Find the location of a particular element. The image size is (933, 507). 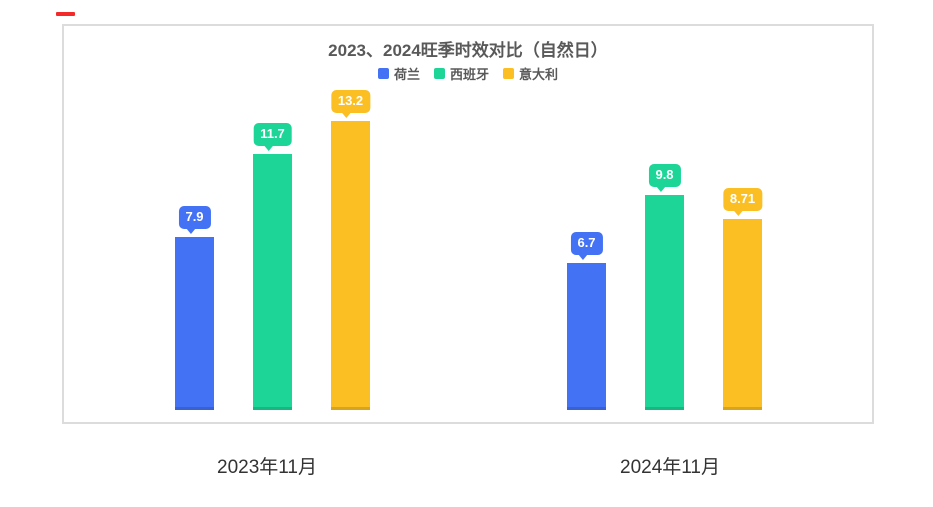

legend-item-0: 荷兰 is located at coordinates (398, 73).